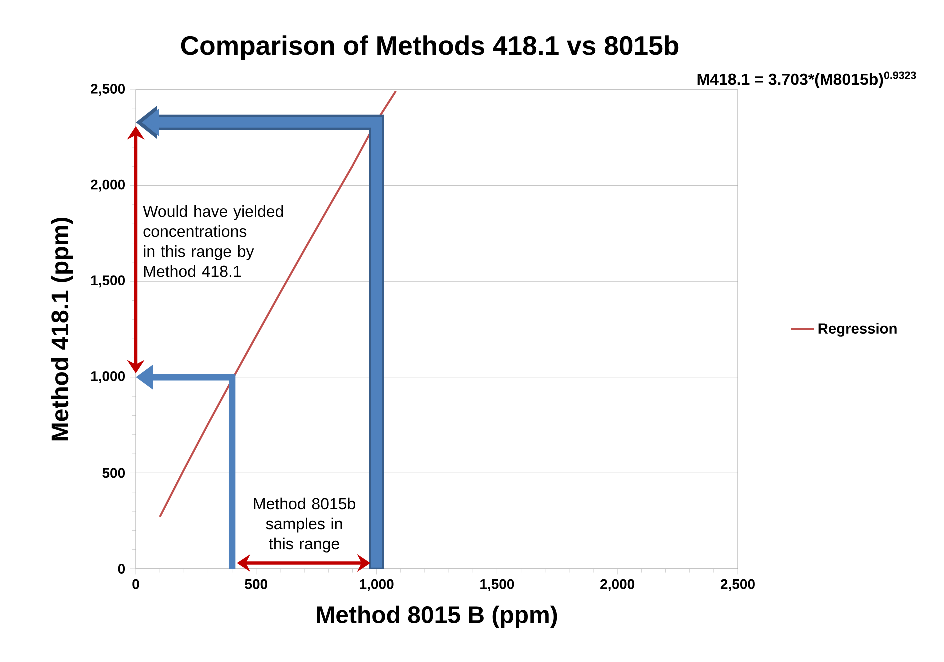 This screenshot has width=944, height=662. Describe the element at coordinates (857, 330) in the screenshot. I see `legend-label: Regression` at that location.